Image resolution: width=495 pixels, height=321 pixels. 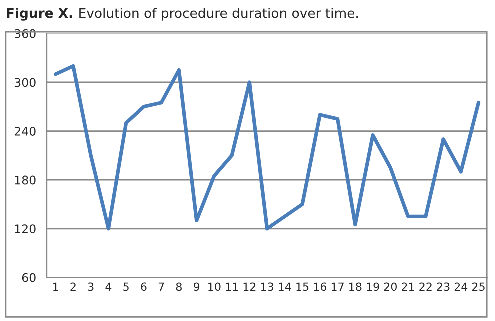 I want to click on x-tick-label: 22, so click(x=426, y=286).